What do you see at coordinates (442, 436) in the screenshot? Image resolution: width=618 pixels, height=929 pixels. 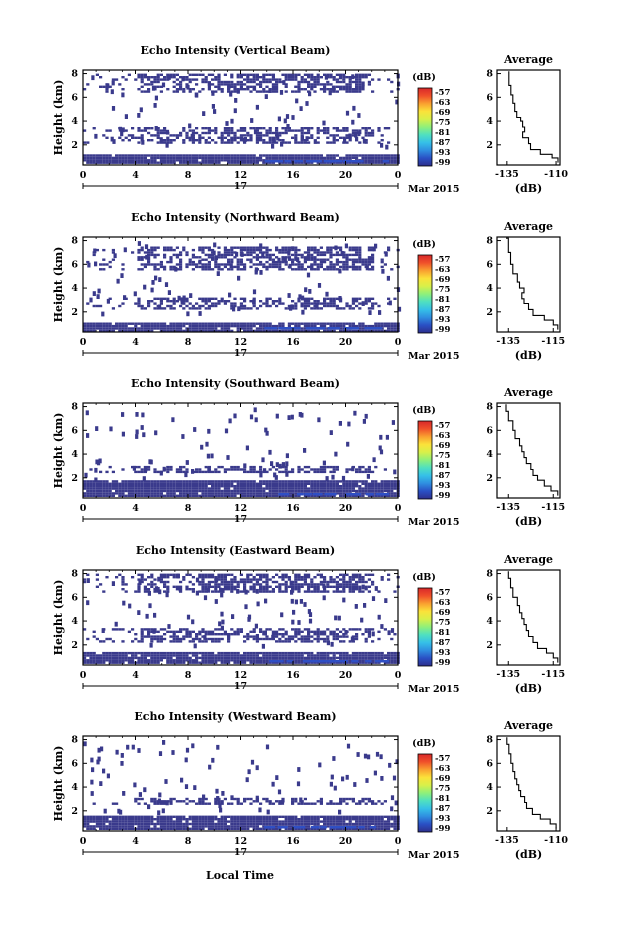 I see `colorbar-tick-label: -63` at bounding box center [442, 436].